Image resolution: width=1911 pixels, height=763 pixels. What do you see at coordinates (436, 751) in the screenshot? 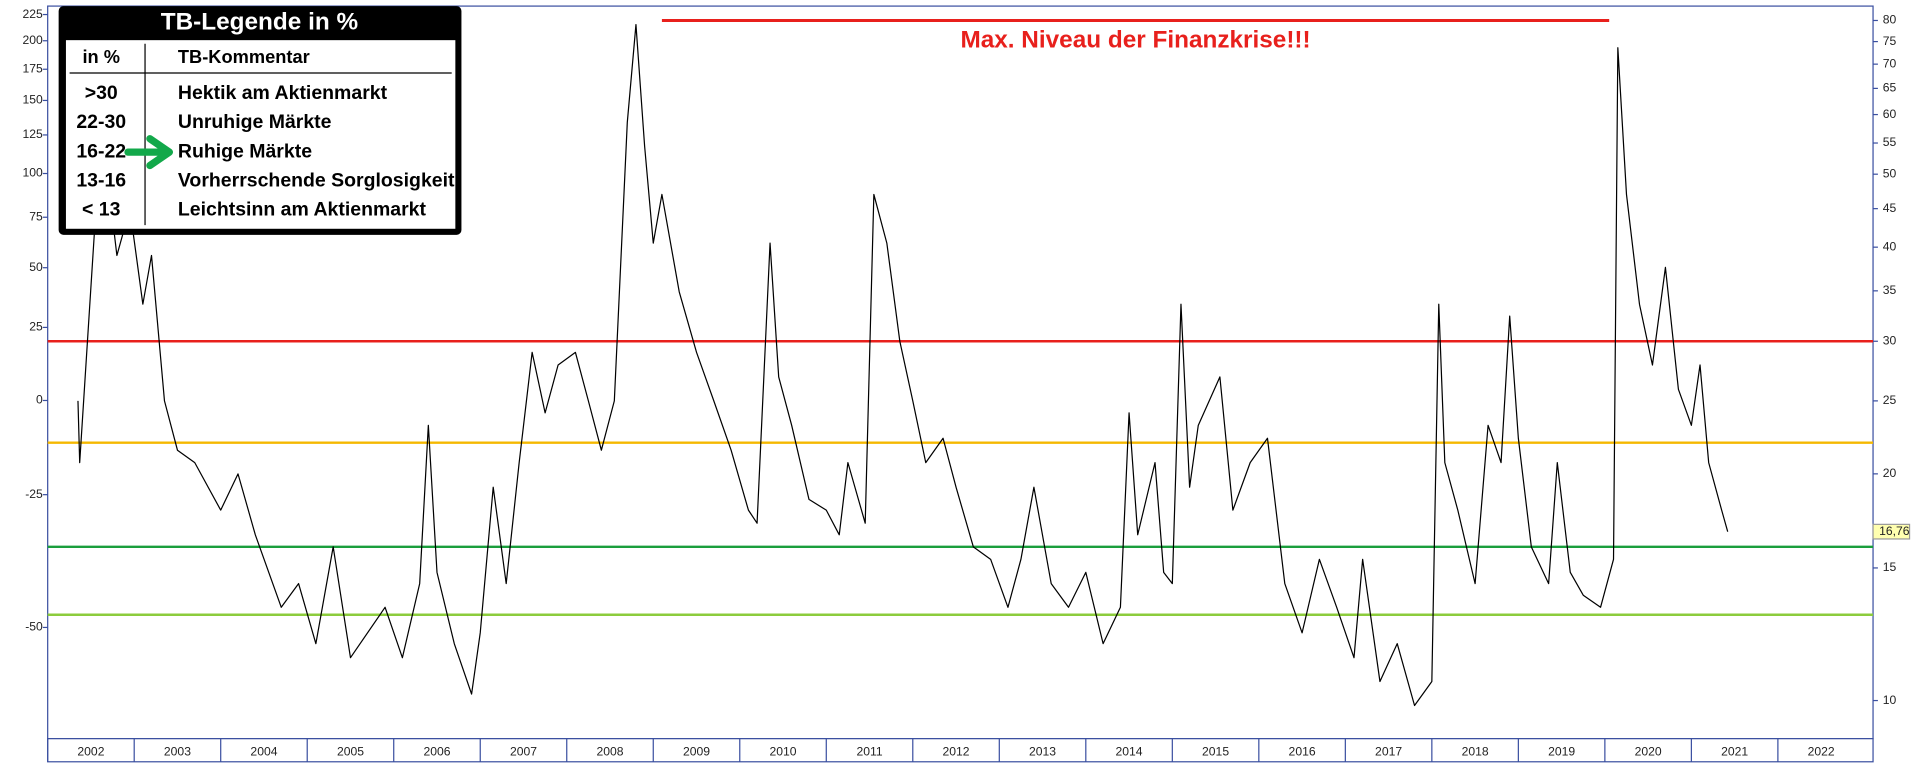
I see `x-tick-label: 2006` at bounding box center [436, 751].